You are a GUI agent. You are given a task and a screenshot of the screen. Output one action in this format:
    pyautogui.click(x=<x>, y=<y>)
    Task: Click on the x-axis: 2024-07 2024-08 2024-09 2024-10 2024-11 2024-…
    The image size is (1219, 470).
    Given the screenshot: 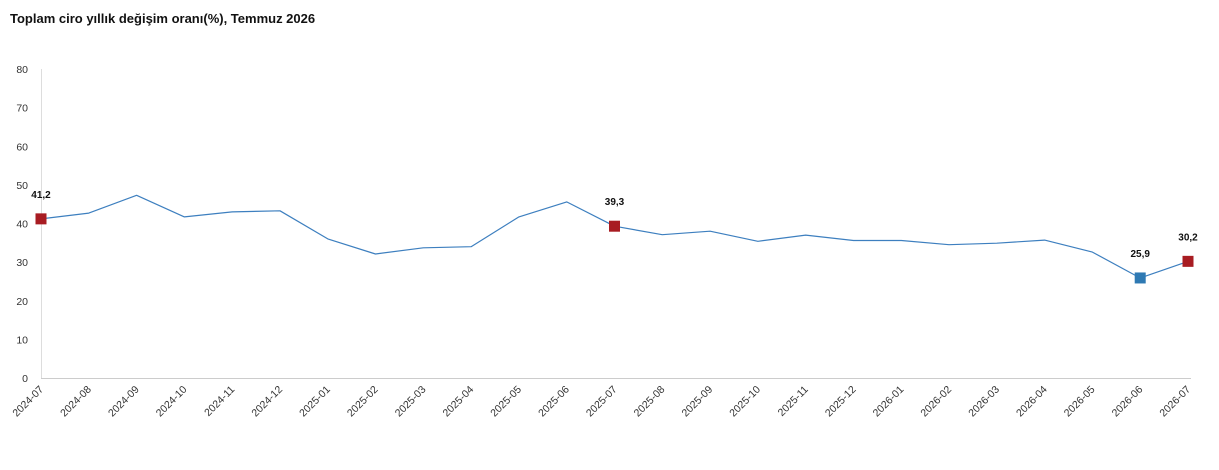 What is the action you would take?
    pyautogui.click(x=601, y=402)
    